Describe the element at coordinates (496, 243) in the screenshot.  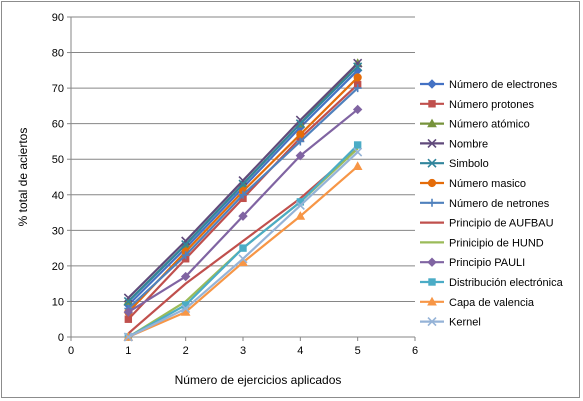
I see `legend-label: Prinicipio de HUND` at that location.